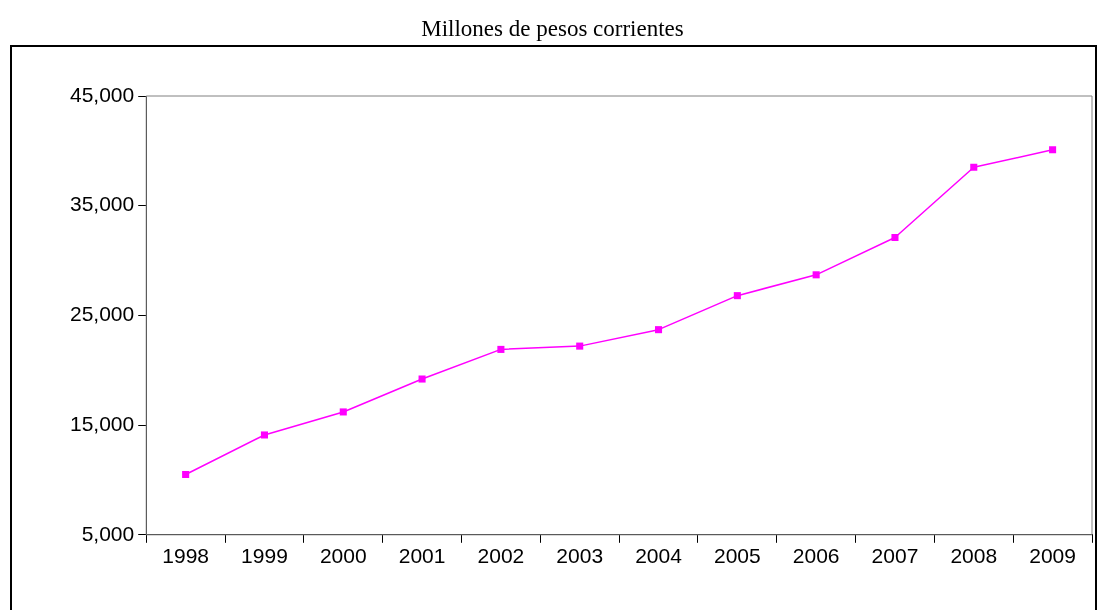 Image resolution: width=1097 pixels, height=610 pixels. Describe the element at coordinates (422, 556) in the screenshot. I see `x-tick-label: 2001` at that location.